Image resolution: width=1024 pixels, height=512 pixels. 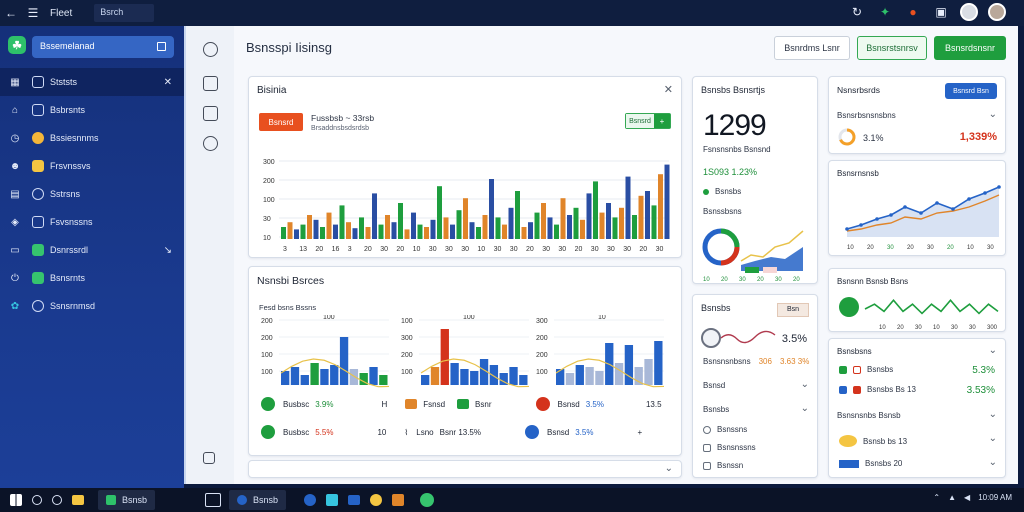 What do you see at coordinates (33, 13) in the screenshot?
I see `menu-icon: ☰` at bounding box center [33, 13].